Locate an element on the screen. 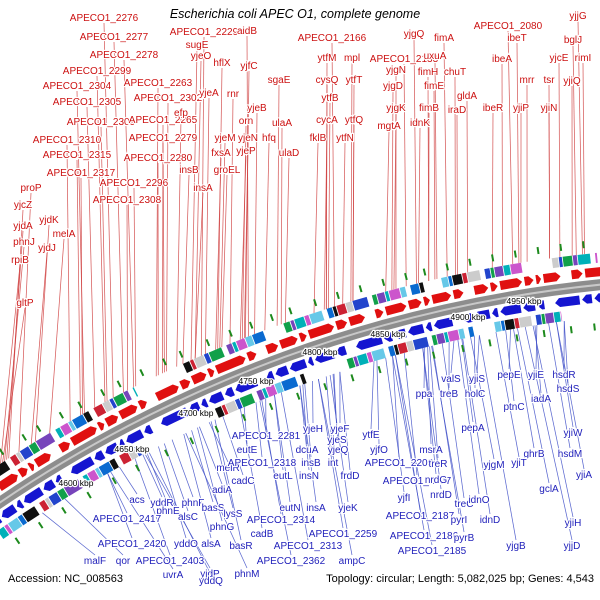 The height and width of the screenshot is (600, 600). gene-label-forward: yjjG is located at coordinates (577, 16).